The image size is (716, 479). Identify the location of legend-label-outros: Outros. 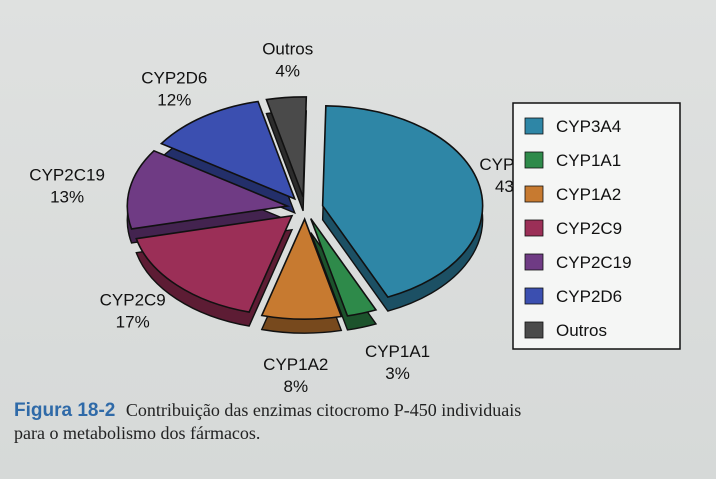
(581, 330).